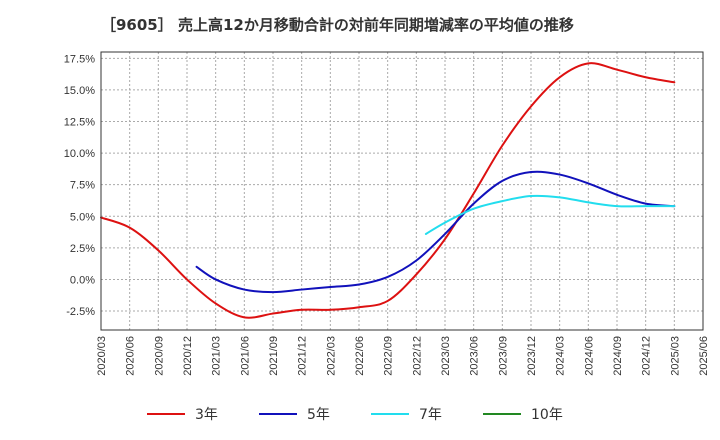 This screenshot has height=440, width=720. I want to click on legend-label: 5年, so click(318, 415).